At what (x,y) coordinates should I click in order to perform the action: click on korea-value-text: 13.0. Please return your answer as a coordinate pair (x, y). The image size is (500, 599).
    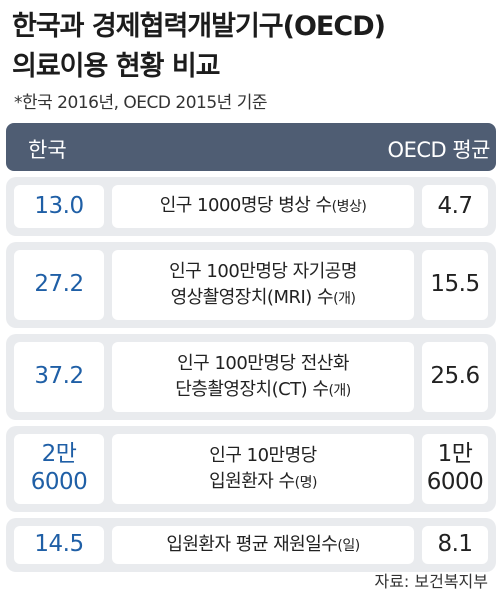
    Looking at the image, I should click on (59, 205).